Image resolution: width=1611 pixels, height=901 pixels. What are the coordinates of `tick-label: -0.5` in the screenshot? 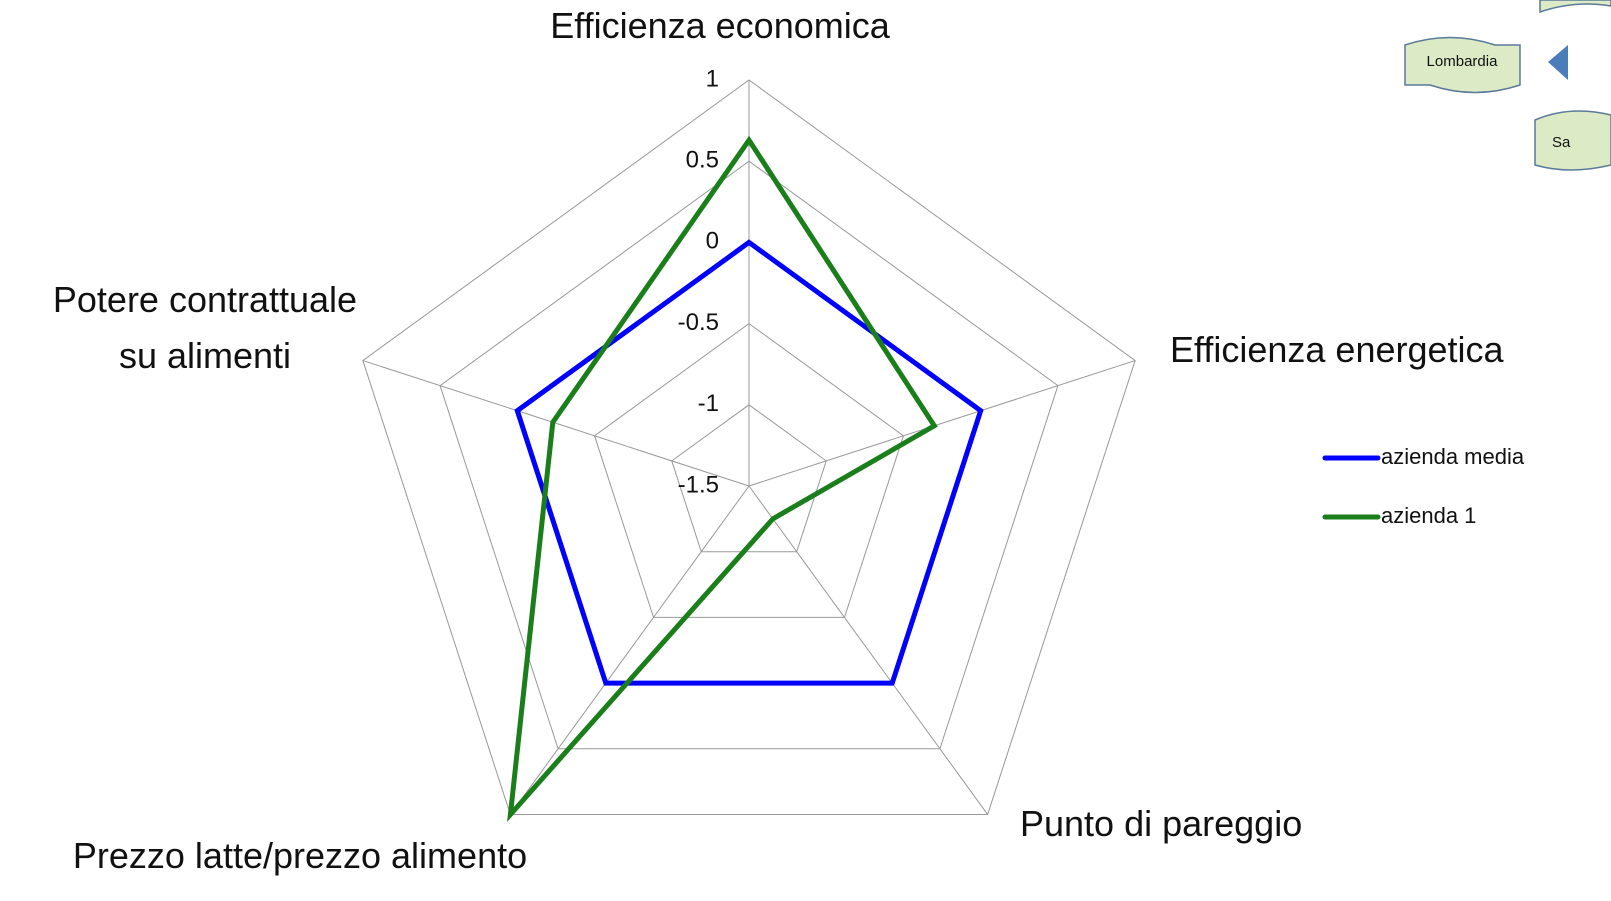 It's located at (698, 322).